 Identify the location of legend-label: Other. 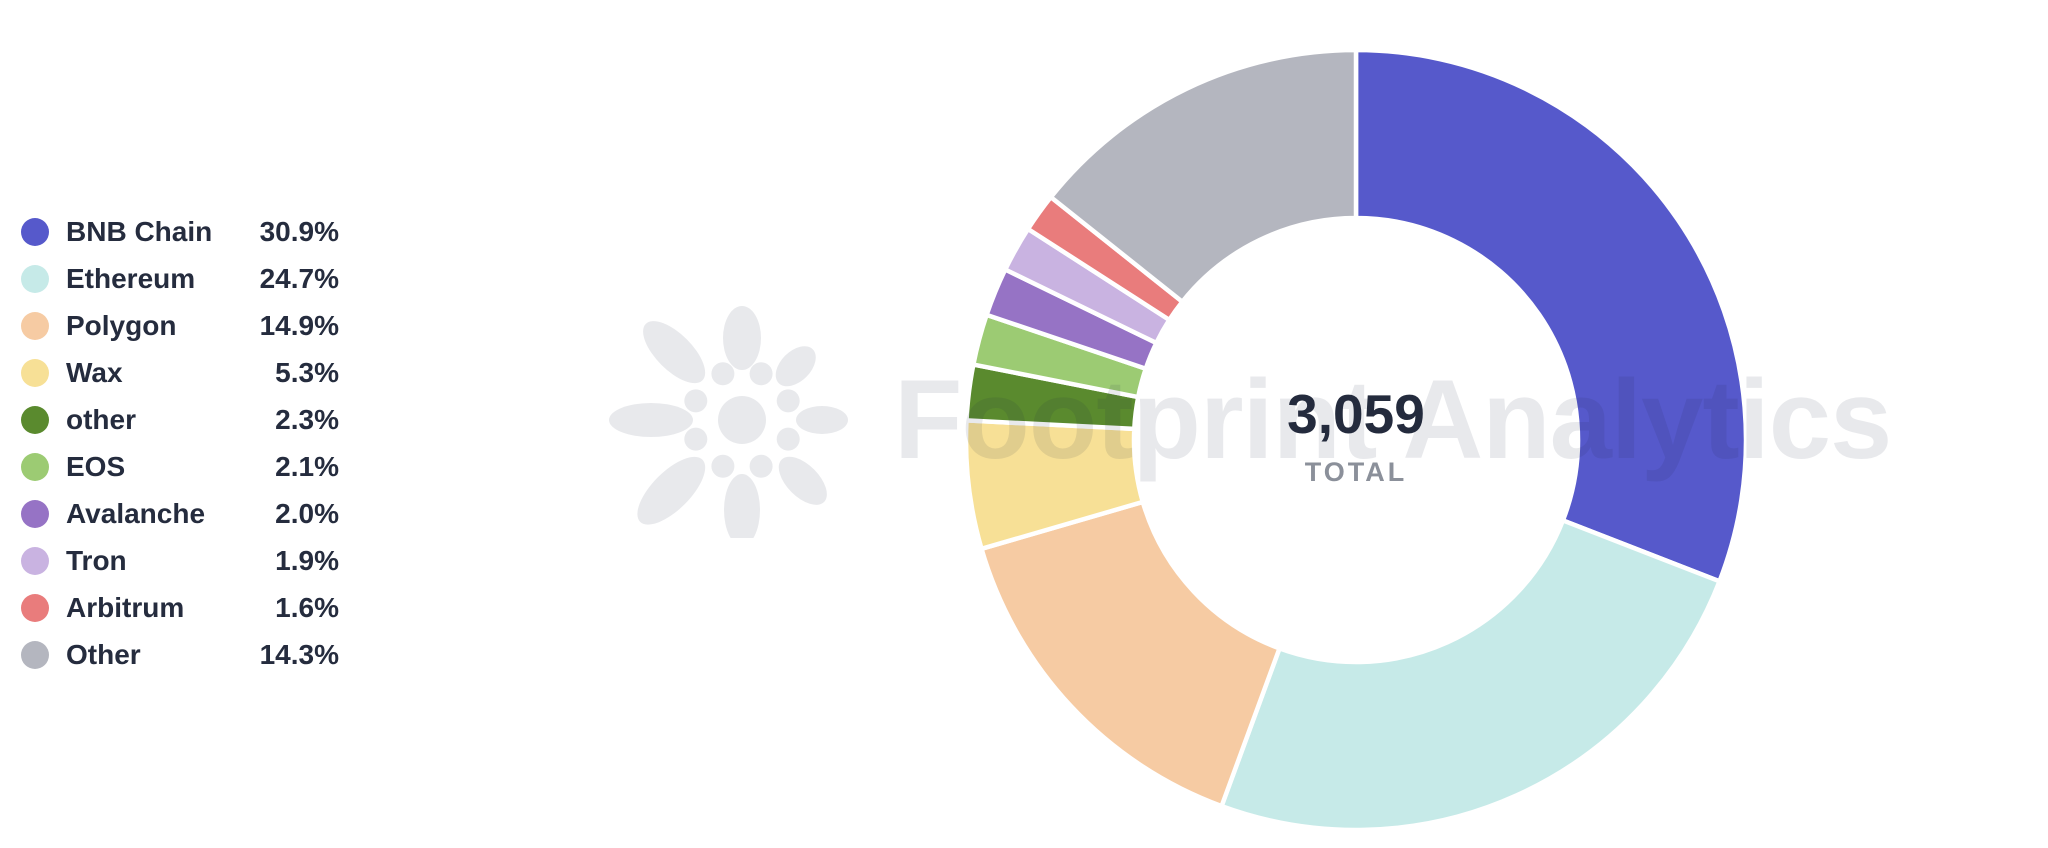
(103, 654).